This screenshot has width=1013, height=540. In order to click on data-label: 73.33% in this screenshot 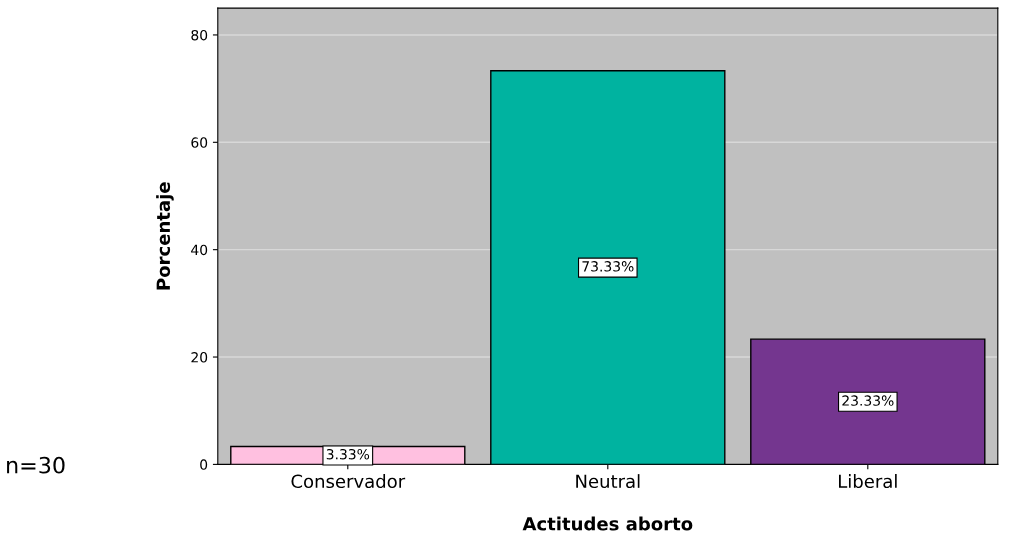, I will do `click(608, 266)`.